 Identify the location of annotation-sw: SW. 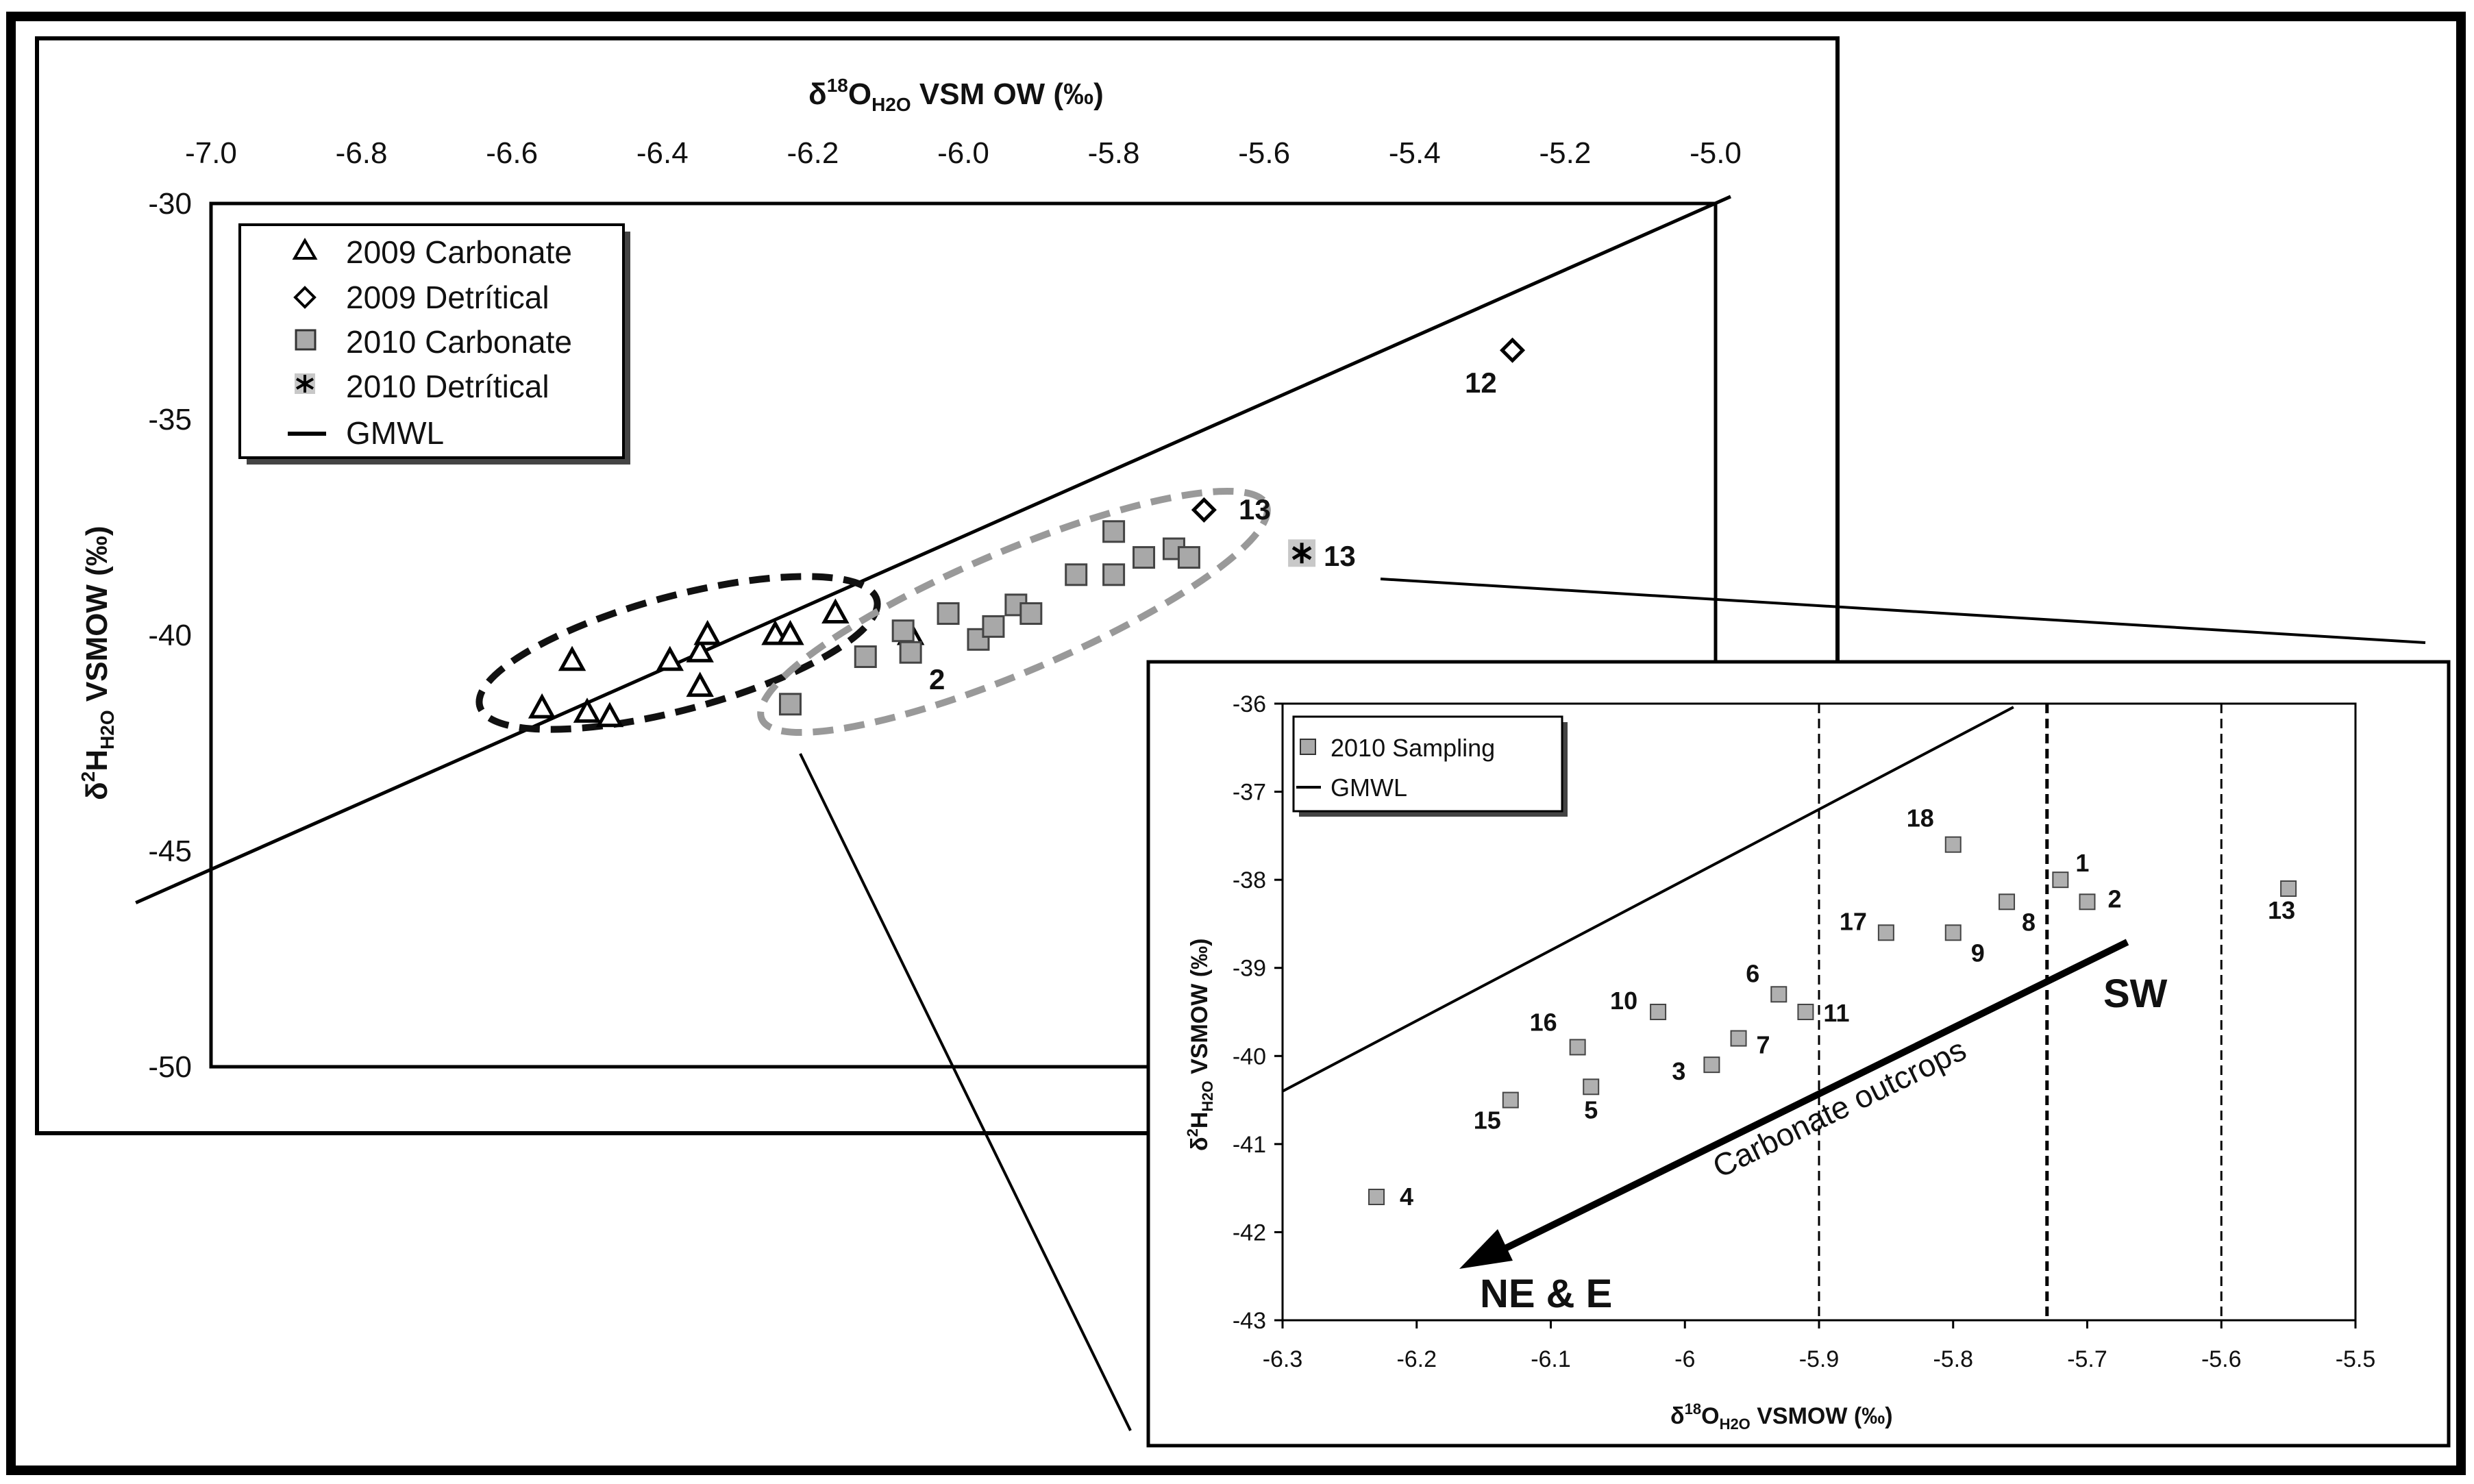
(2135, 994).